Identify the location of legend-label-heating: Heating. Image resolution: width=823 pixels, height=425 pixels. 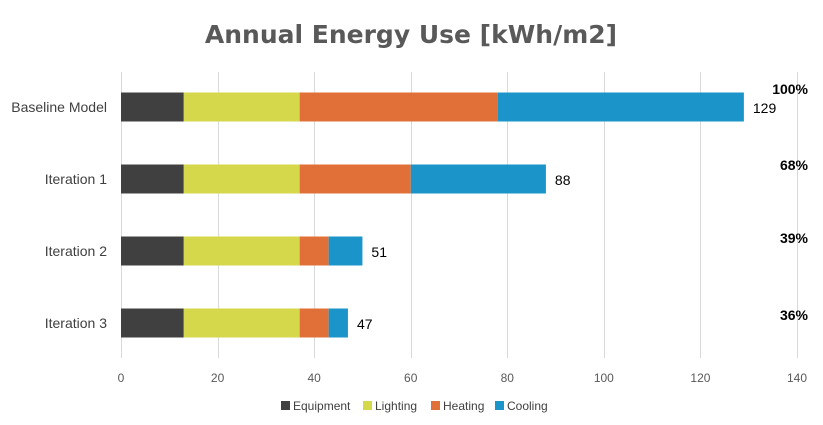
(463, 406).